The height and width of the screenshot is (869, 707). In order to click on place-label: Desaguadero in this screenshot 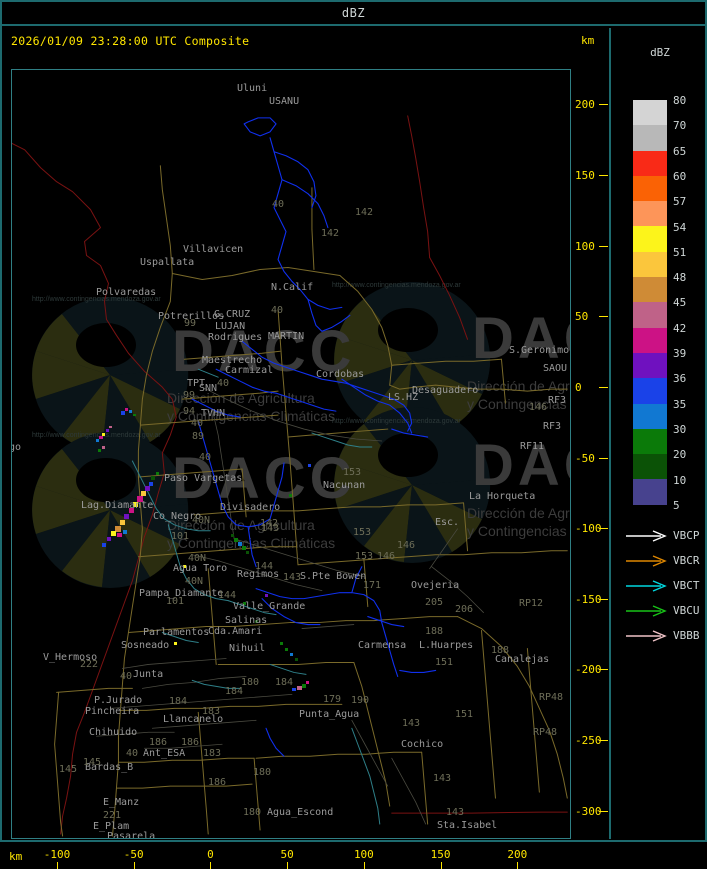, I will do `click(445, 390)`.